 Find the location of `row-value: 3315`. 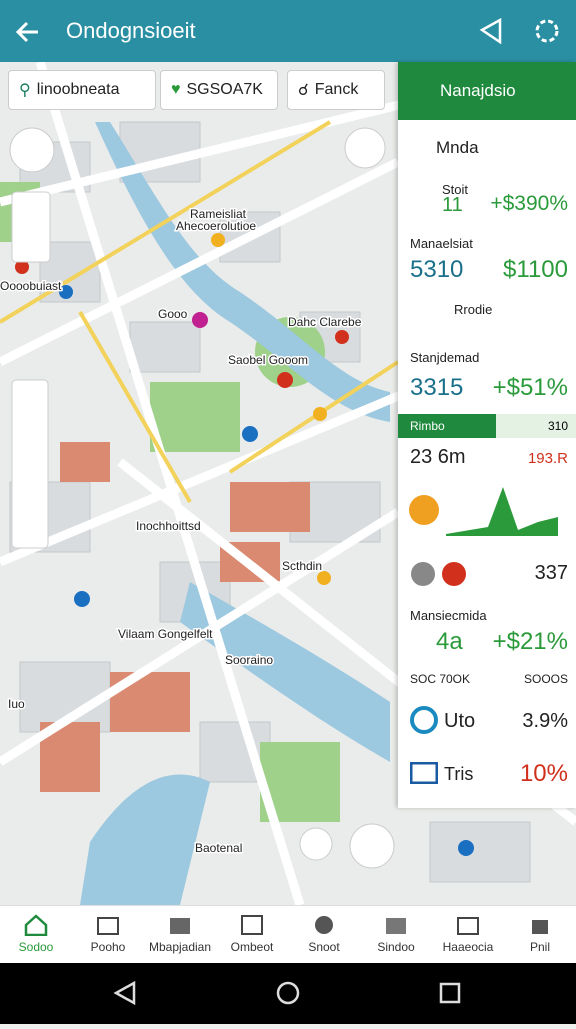

row-value: 3315 is located at coordinates (437, 387).